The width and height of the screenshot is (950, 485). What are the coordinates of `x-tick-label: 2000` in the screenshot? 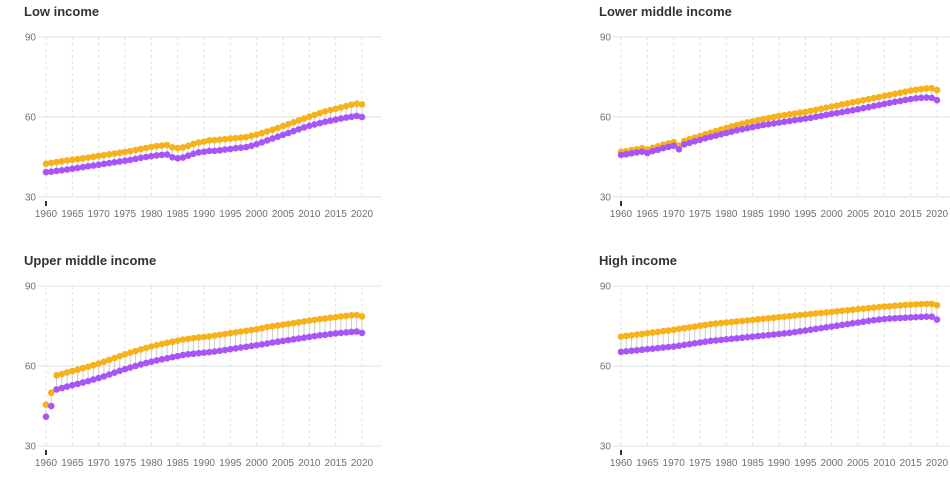 It's located at (832, 214).